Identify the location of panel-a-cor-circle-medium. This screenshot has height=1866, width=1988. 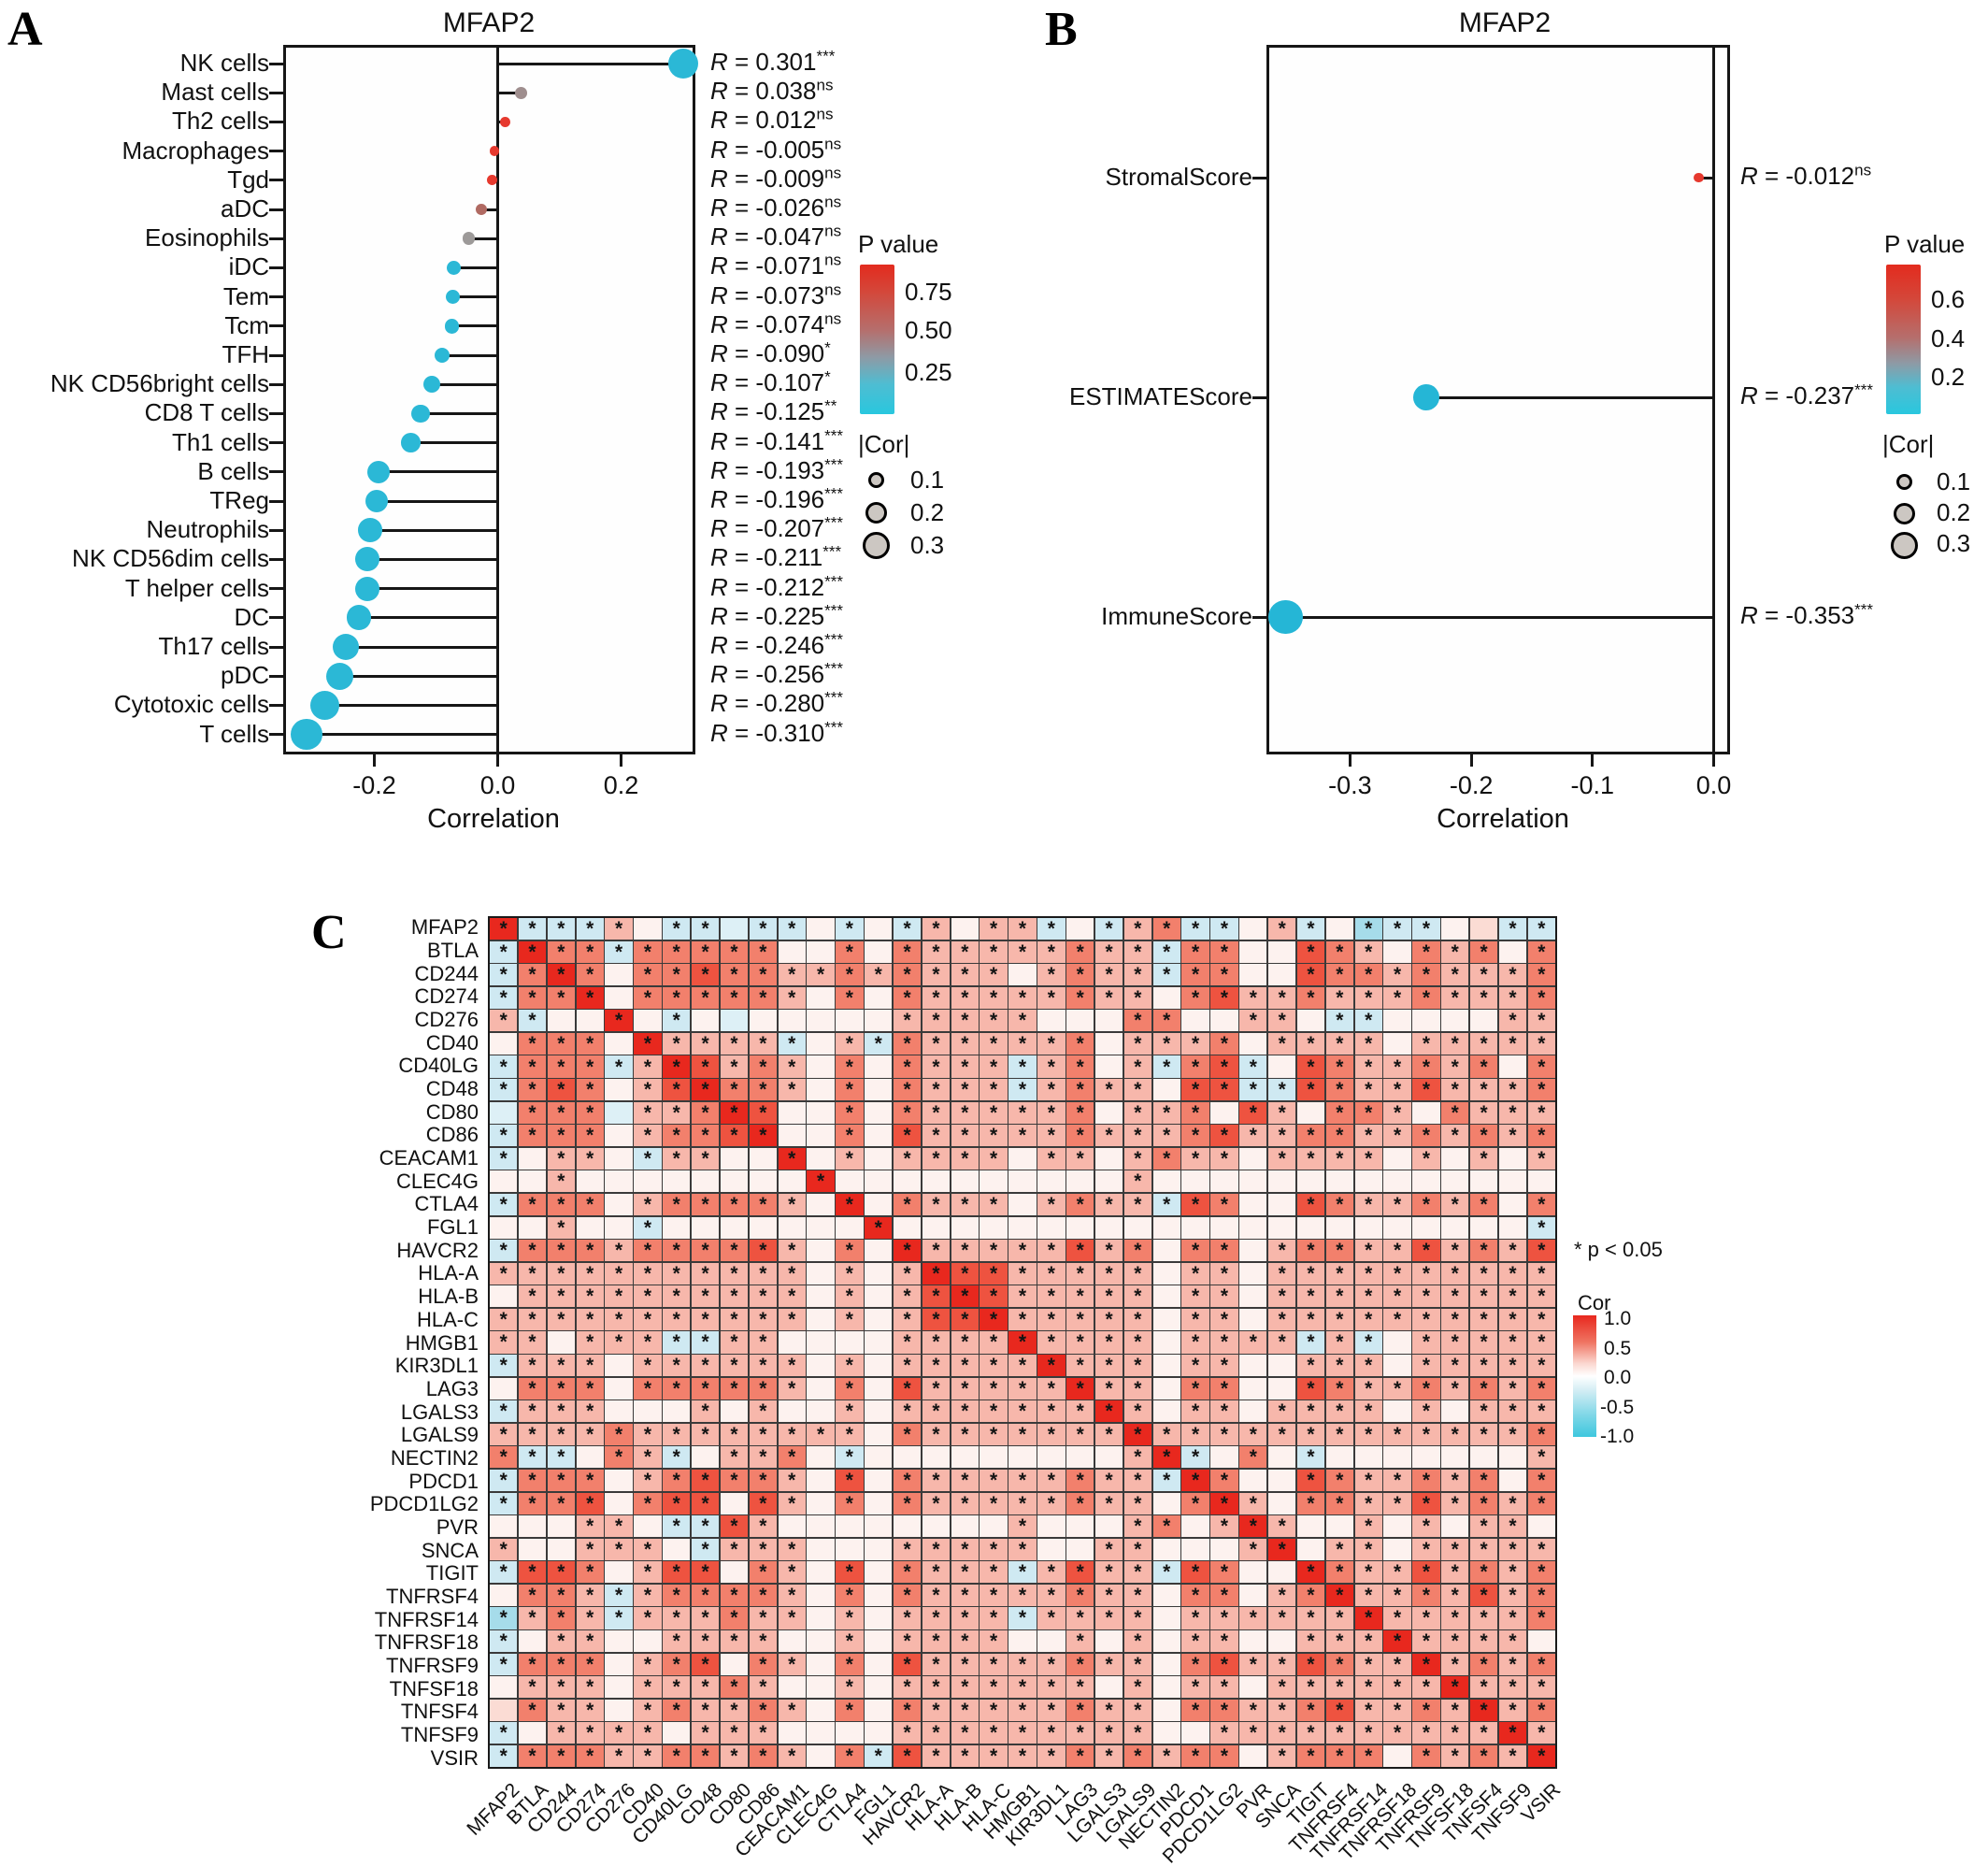
(876, 513).